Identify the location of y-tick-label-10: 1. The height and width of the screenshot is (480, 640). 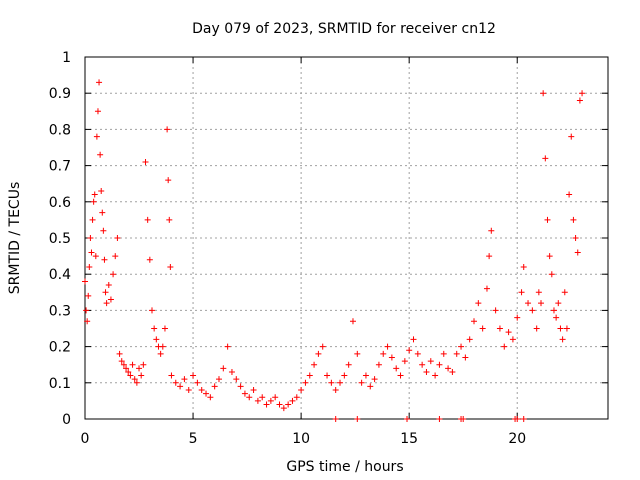
(66, 58).